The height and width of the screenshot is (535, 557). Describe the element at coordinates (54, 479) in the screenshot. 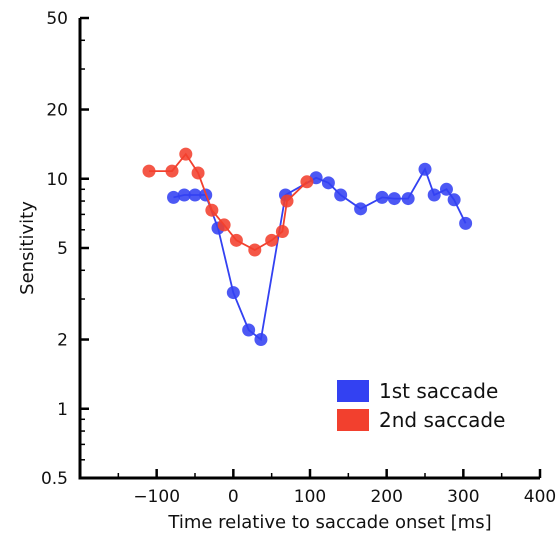

I see `y-tick-label: 0.5` at that location.